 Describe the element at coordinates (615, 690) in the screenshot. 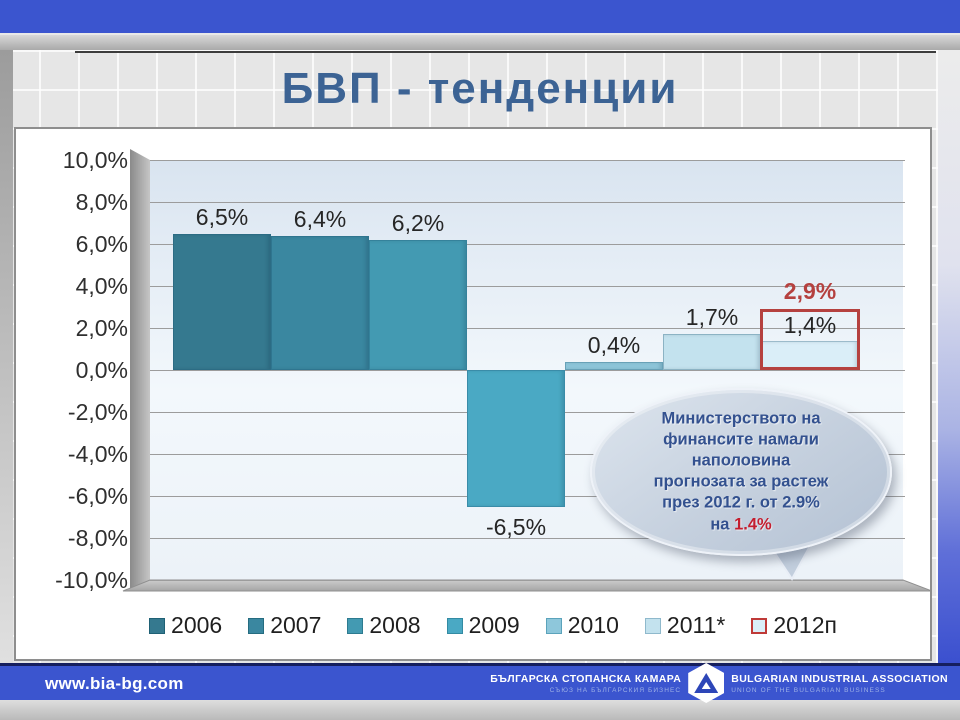

I see `org-bg-sub: СЪЮЗ НА БЪЛГАРСКИЯ БИЗНЕС` at that location.